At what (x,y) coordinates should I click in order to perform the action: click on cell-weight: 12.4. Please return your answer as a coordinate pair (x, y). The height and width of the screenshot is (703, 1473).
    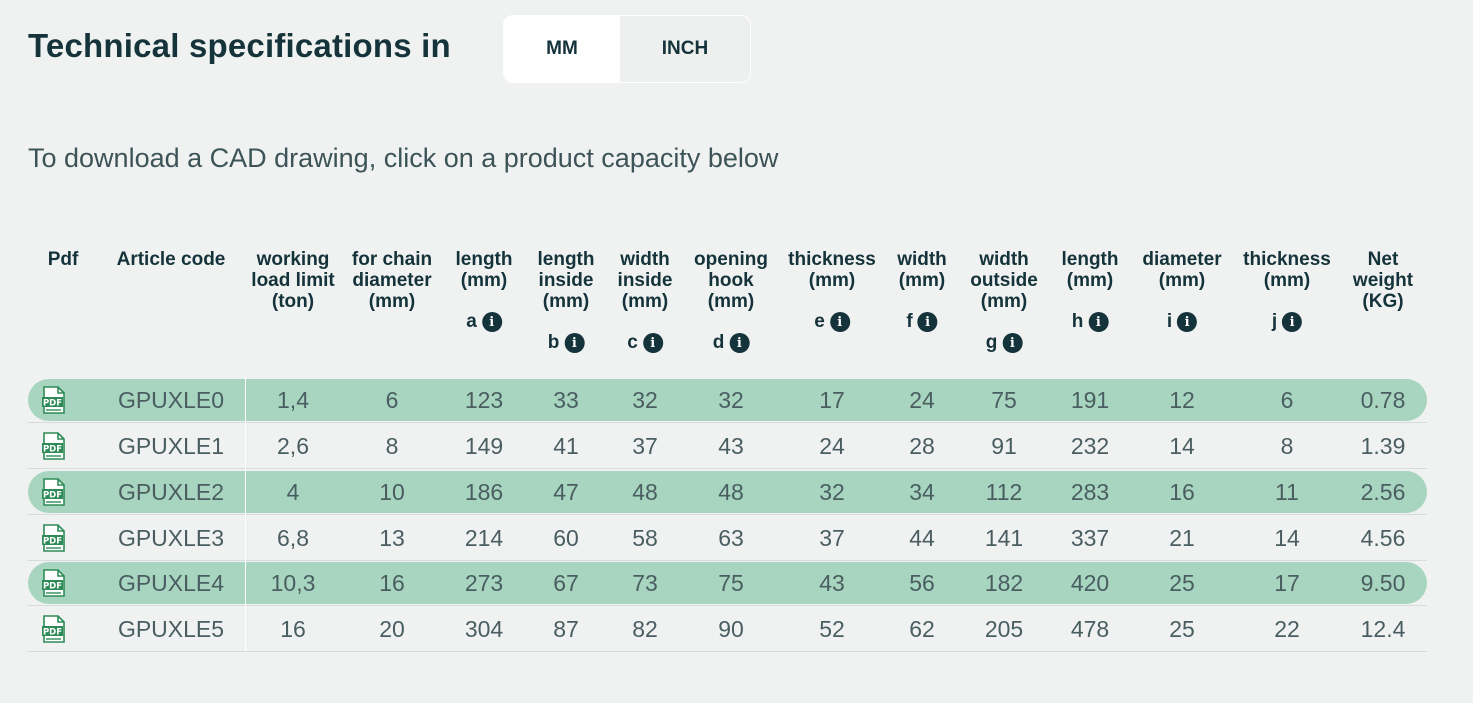
    Looking at the image, I should click on (1383, 629).